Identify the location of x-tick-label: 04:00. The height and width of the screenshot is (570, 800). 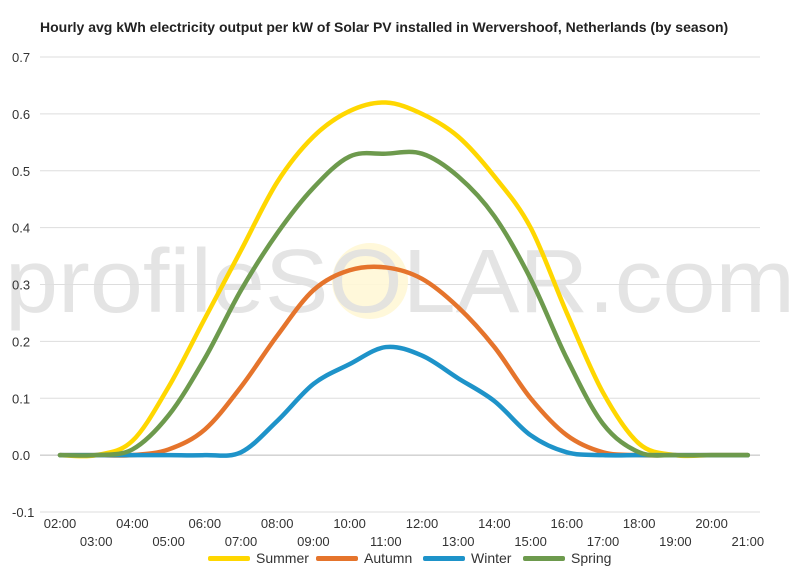
(132, 523).